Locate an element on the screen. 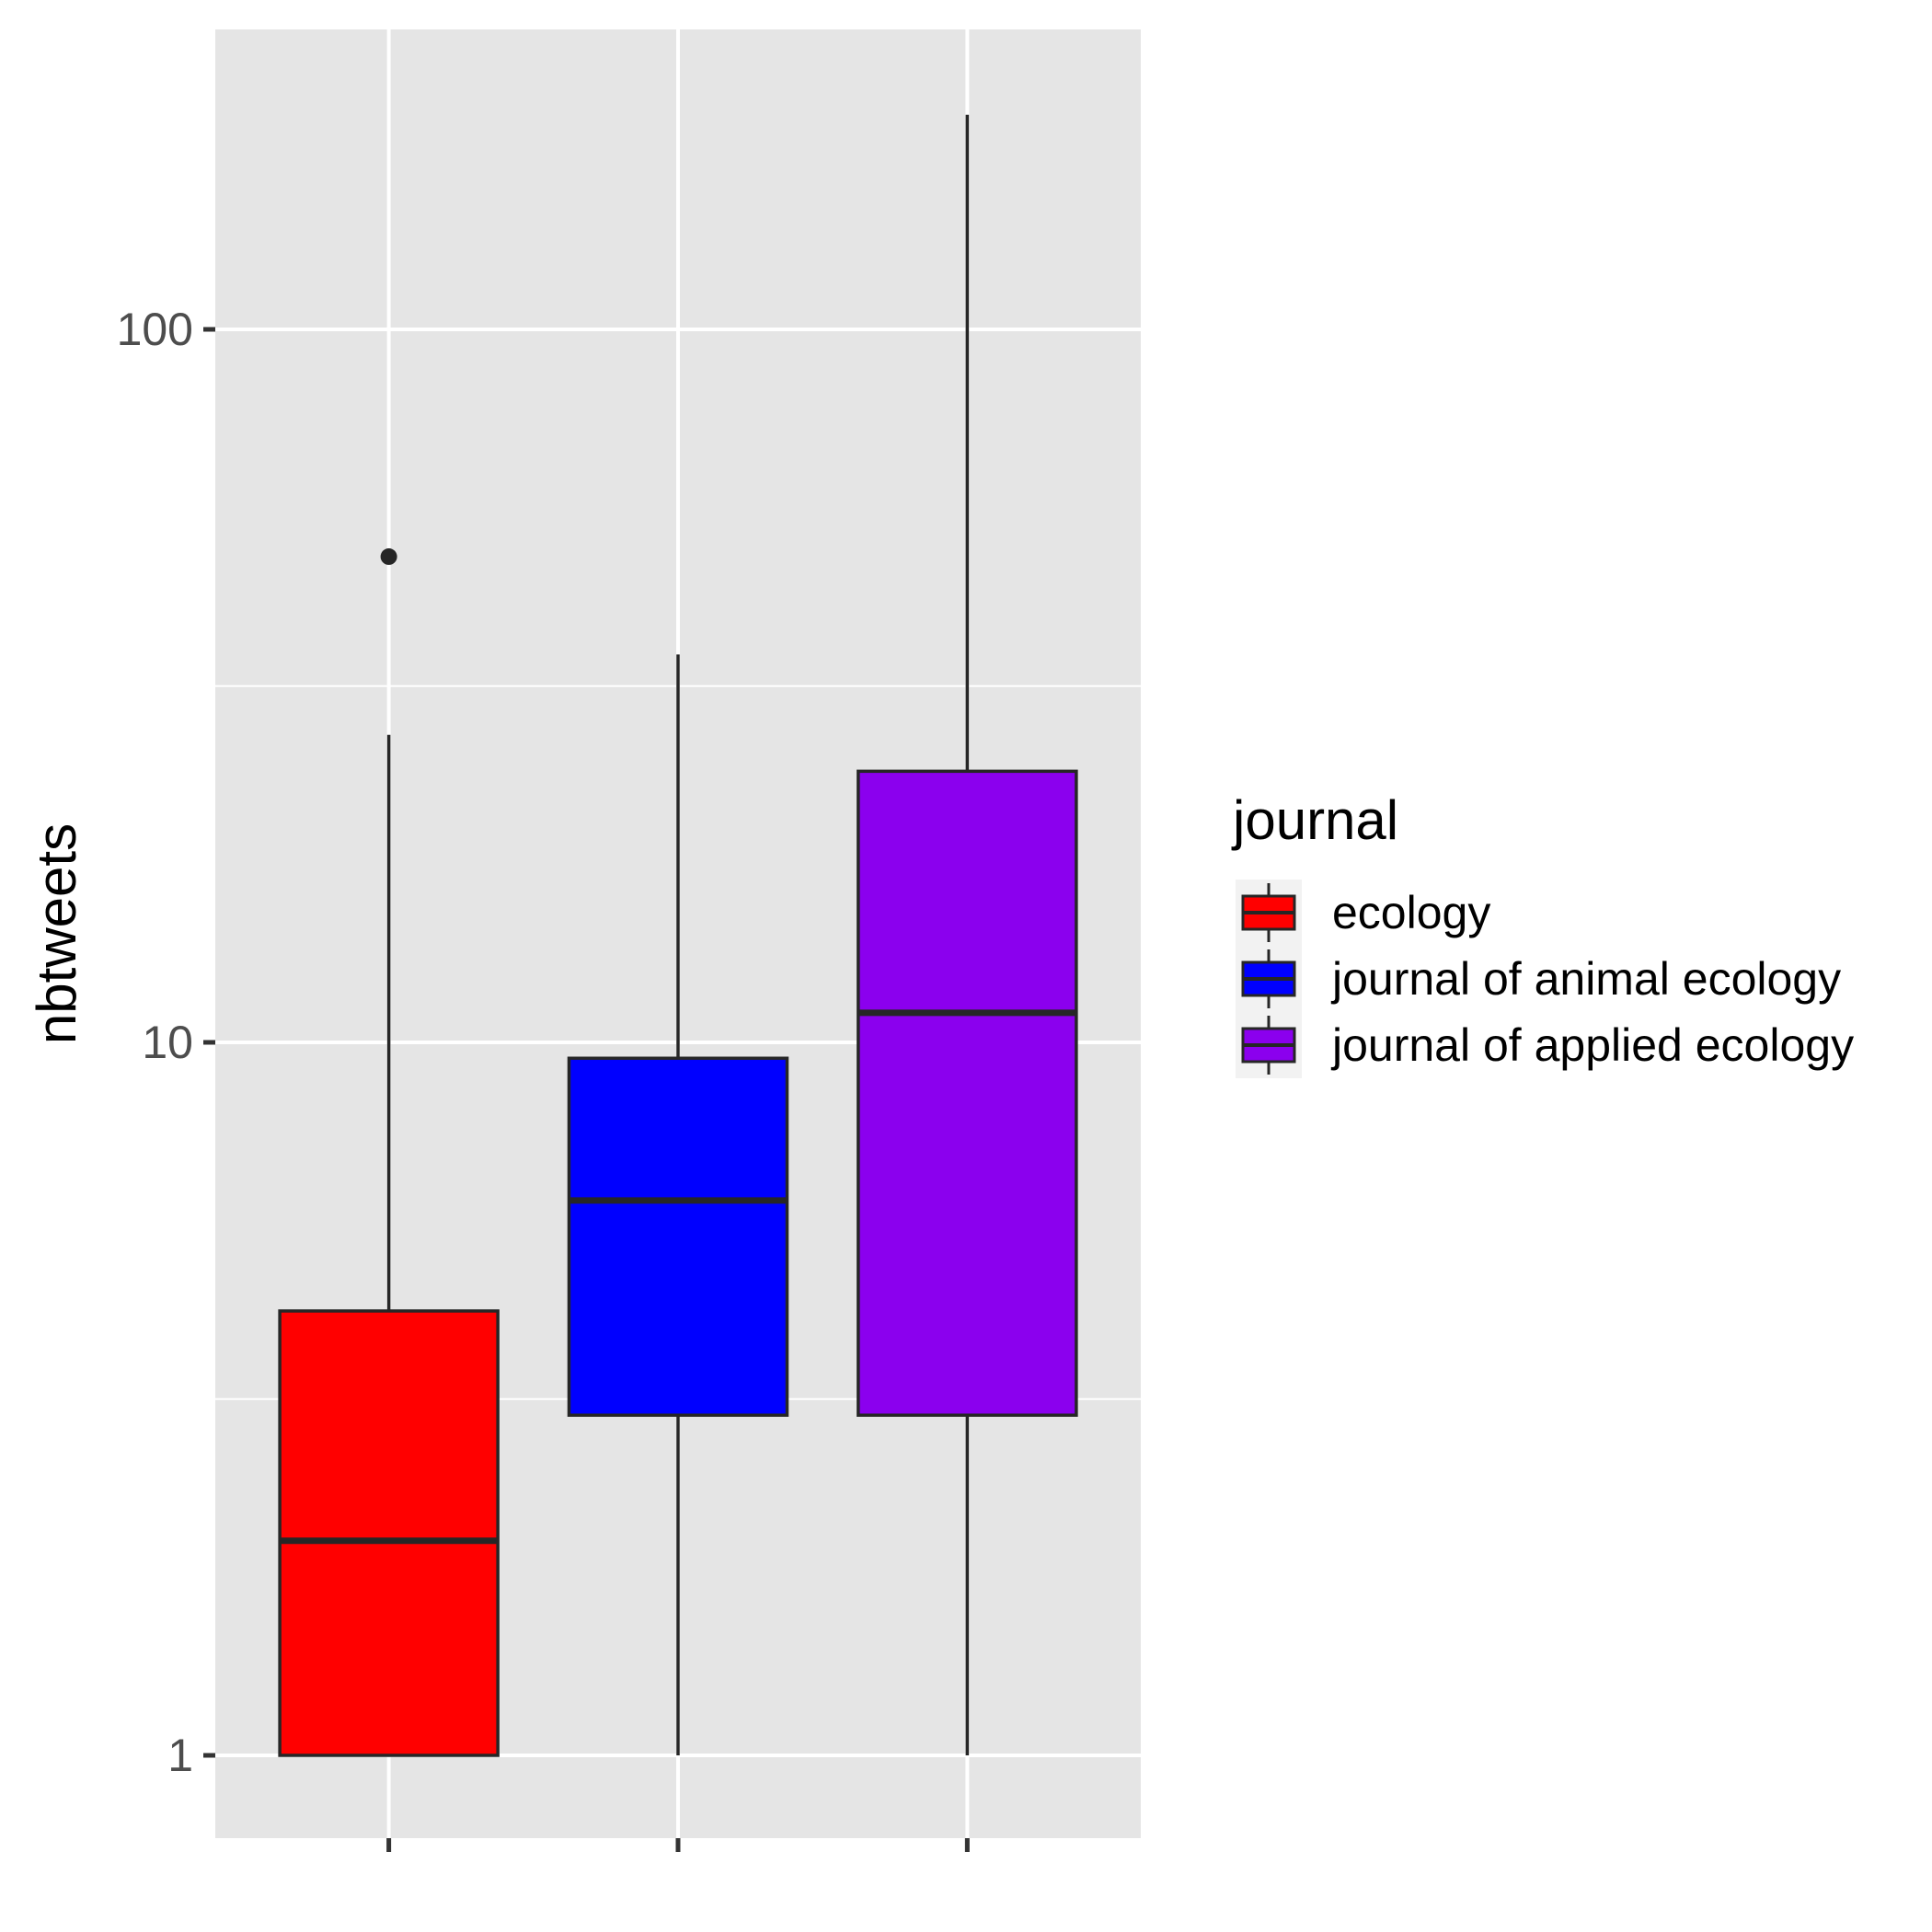 Image resolution: width=1932 pixels, height=1932 pixels. legend-item: journal of applied ecology is located at coordinates (1545, 1045).